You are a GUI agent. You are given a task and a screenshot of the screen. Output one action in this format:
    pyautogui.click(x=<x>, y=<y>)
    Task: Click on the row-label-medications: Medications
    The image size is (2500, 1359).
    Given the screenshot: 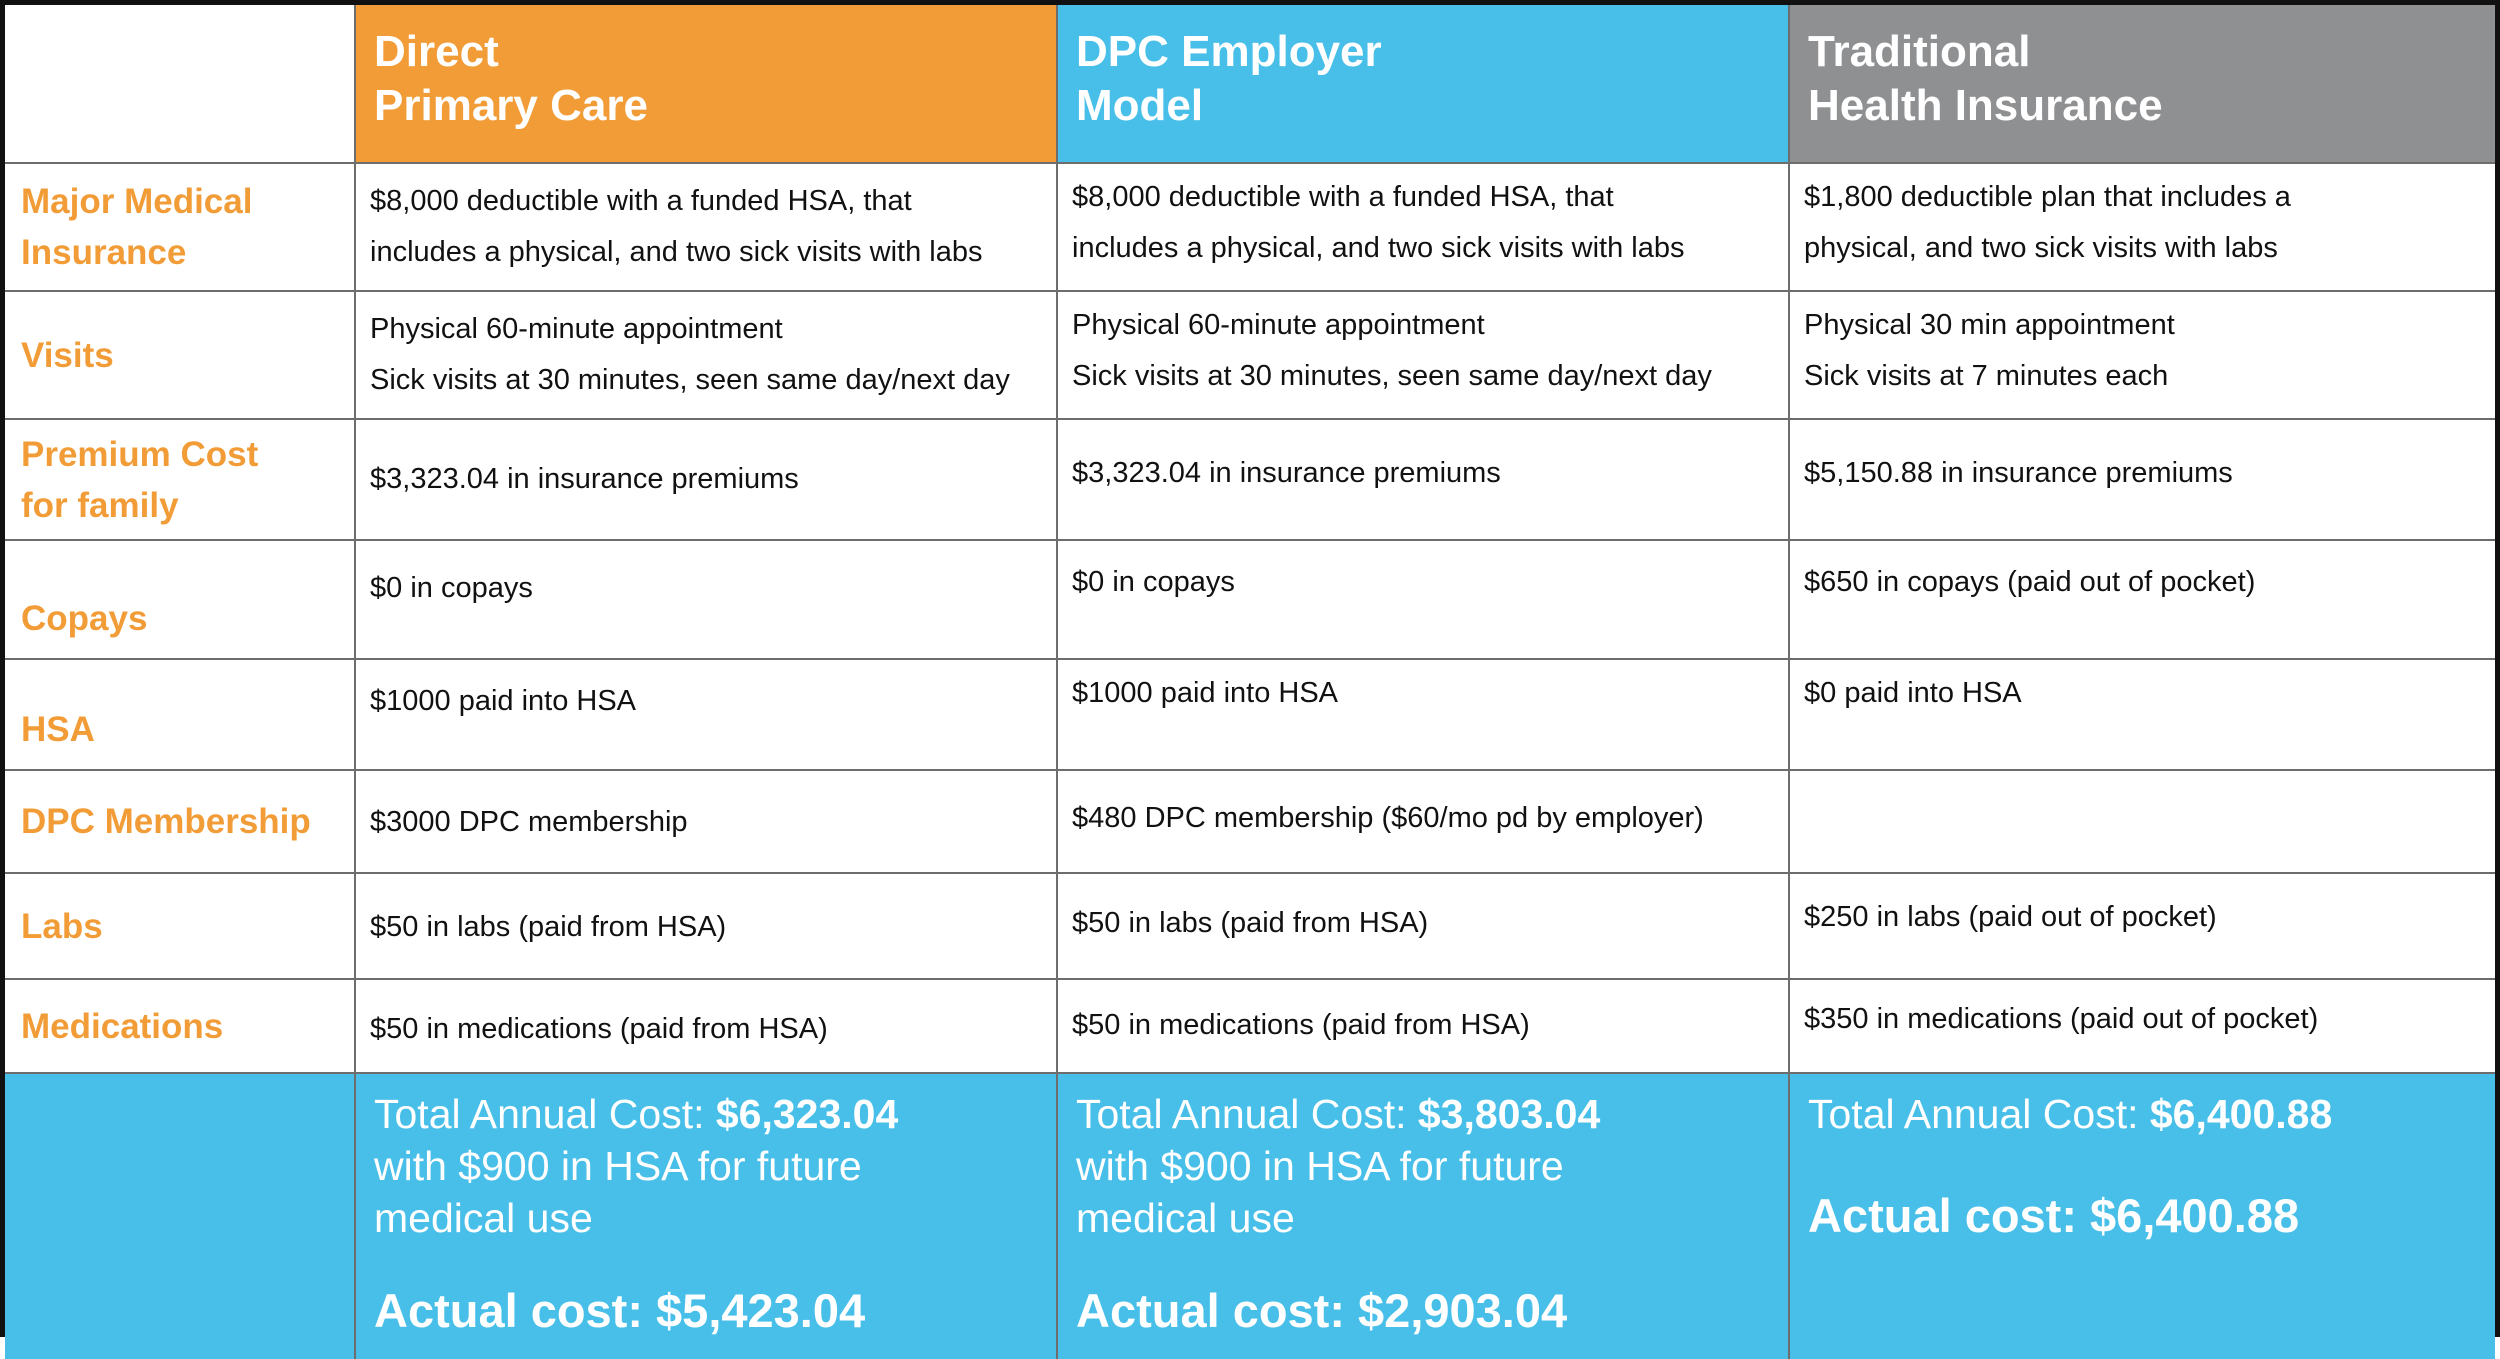 What is the action you would take?
    pyautogui.click(x=180, y=1026)
    